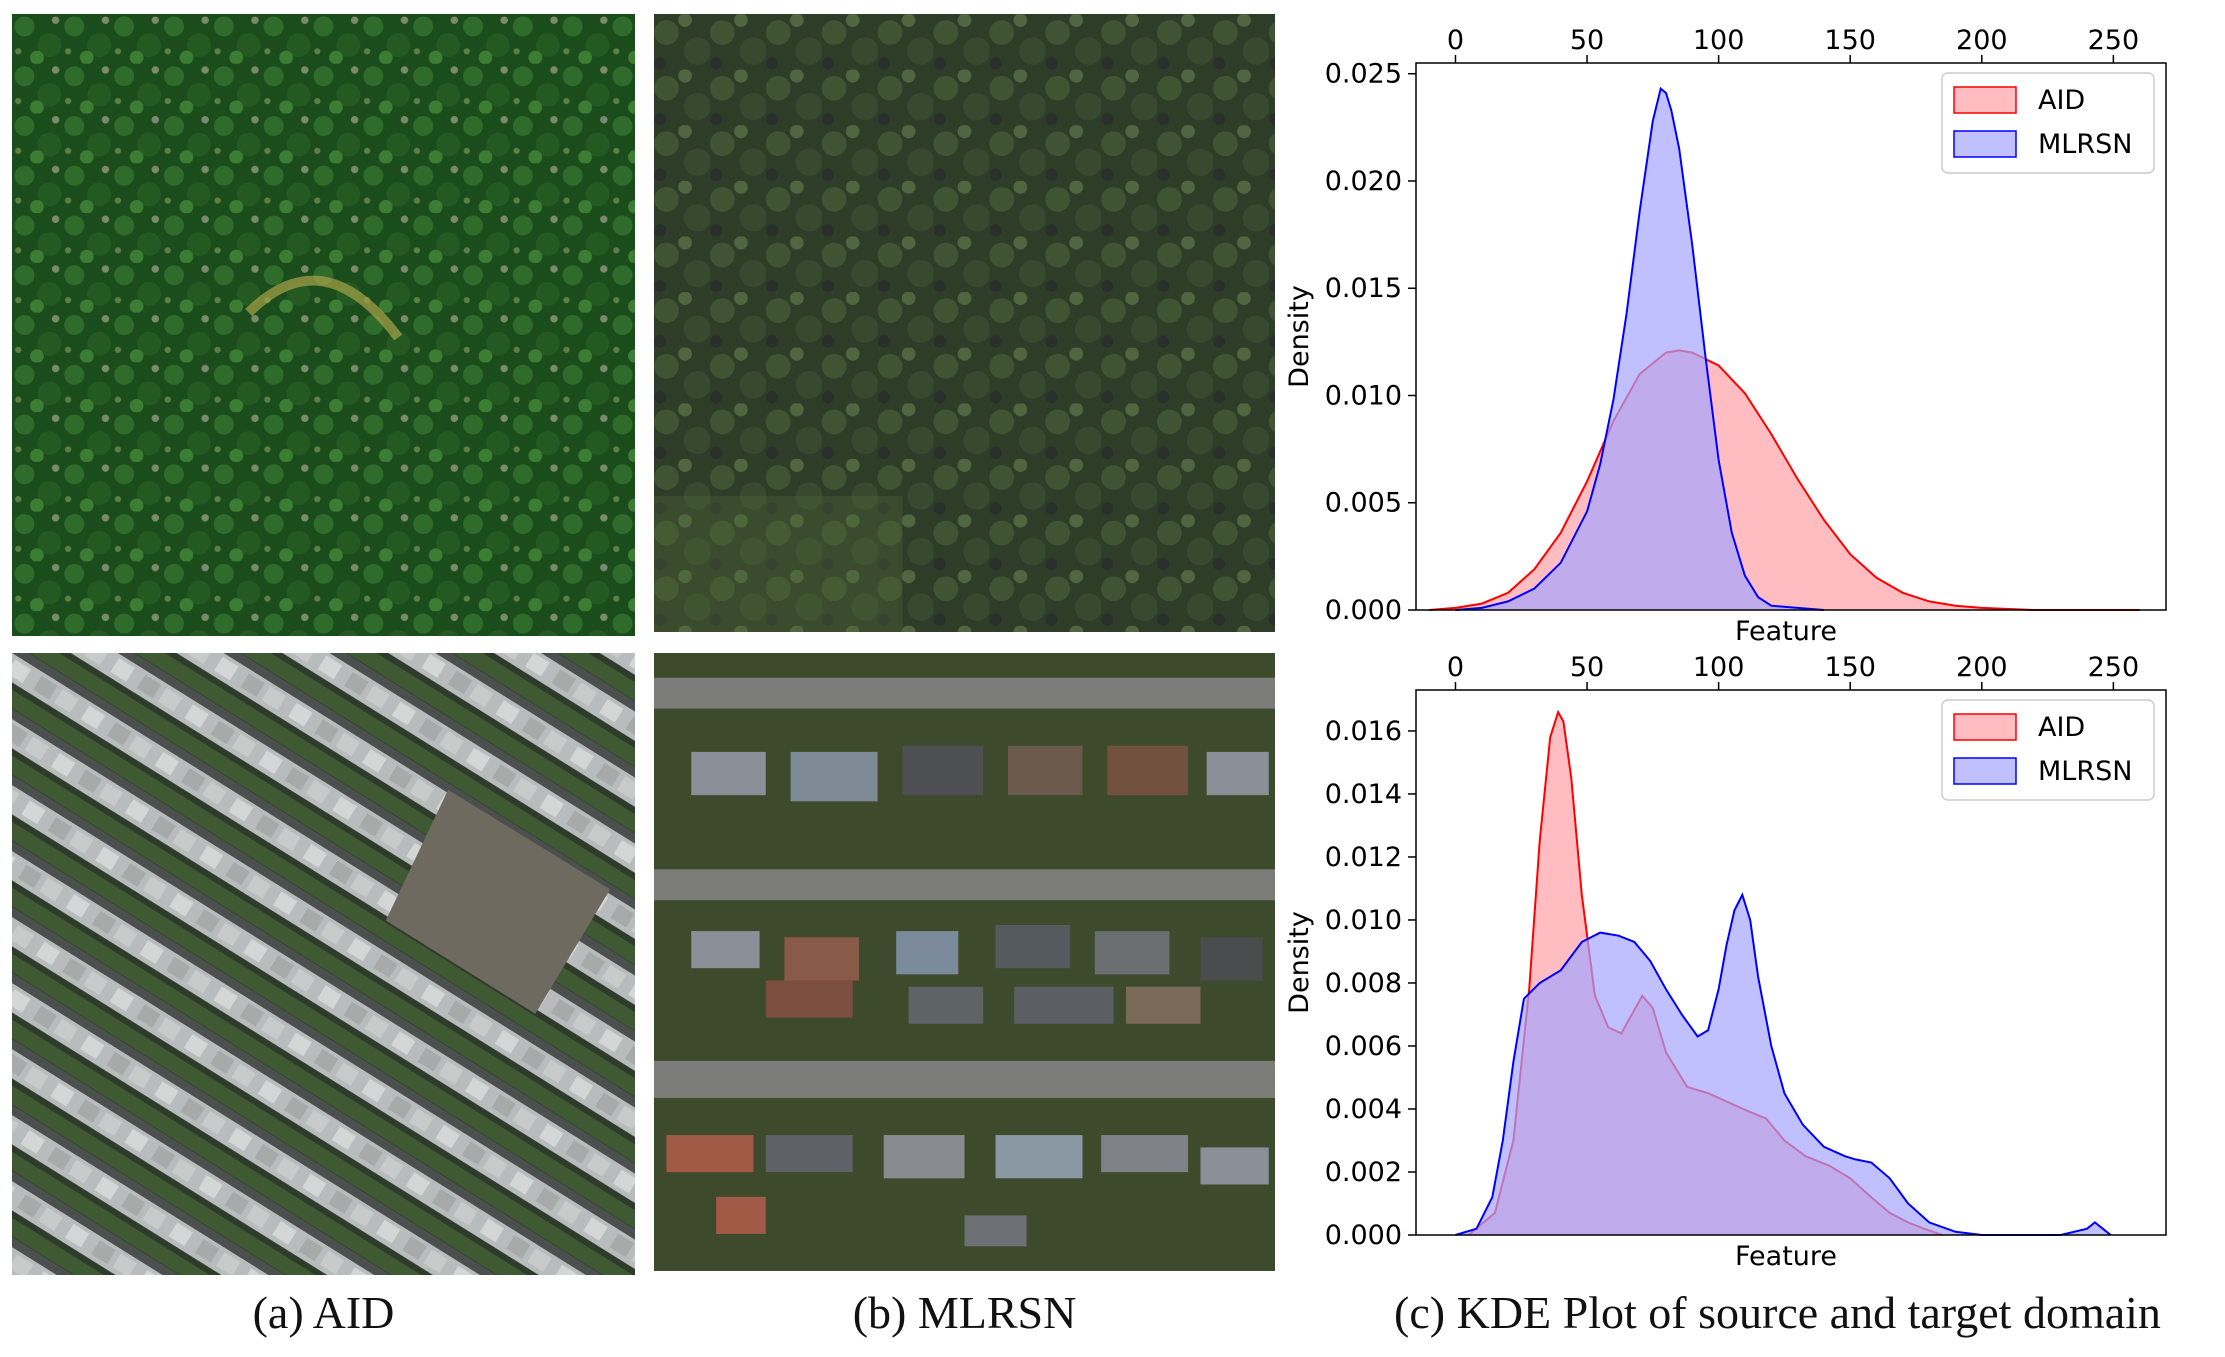 Image resolution: width=2225 pixels, height=1357 pixels. What do you see at coordinates (1363, 181) in the screenshot?
I see `y-tick-label: 0.020` at bounding box center [1363, 181].